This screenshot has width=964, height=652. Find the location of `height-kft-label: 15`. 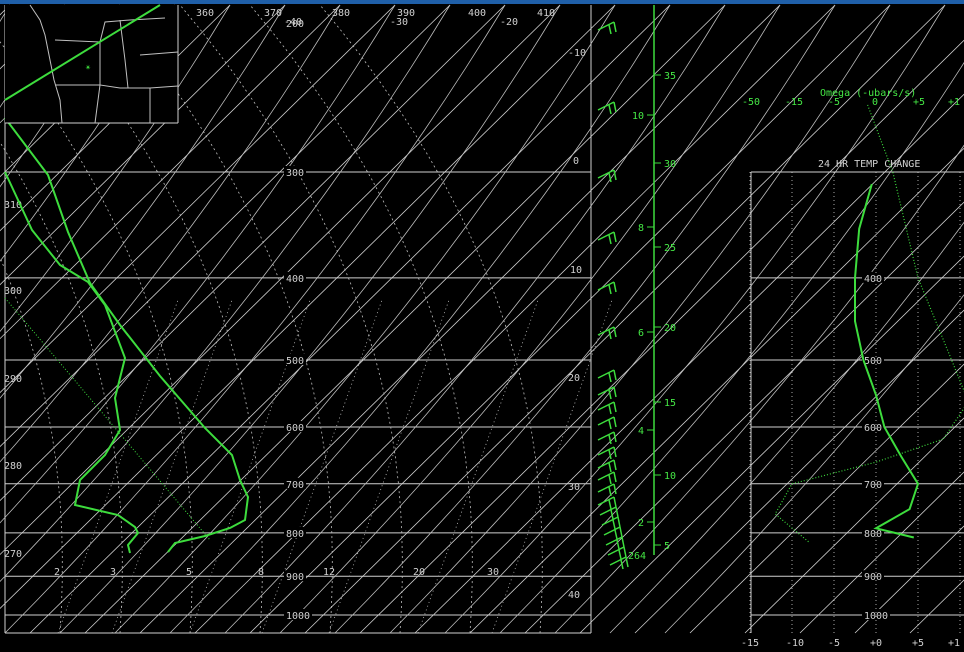

height-kft-label: 15 is located at coordinates (670, 403).